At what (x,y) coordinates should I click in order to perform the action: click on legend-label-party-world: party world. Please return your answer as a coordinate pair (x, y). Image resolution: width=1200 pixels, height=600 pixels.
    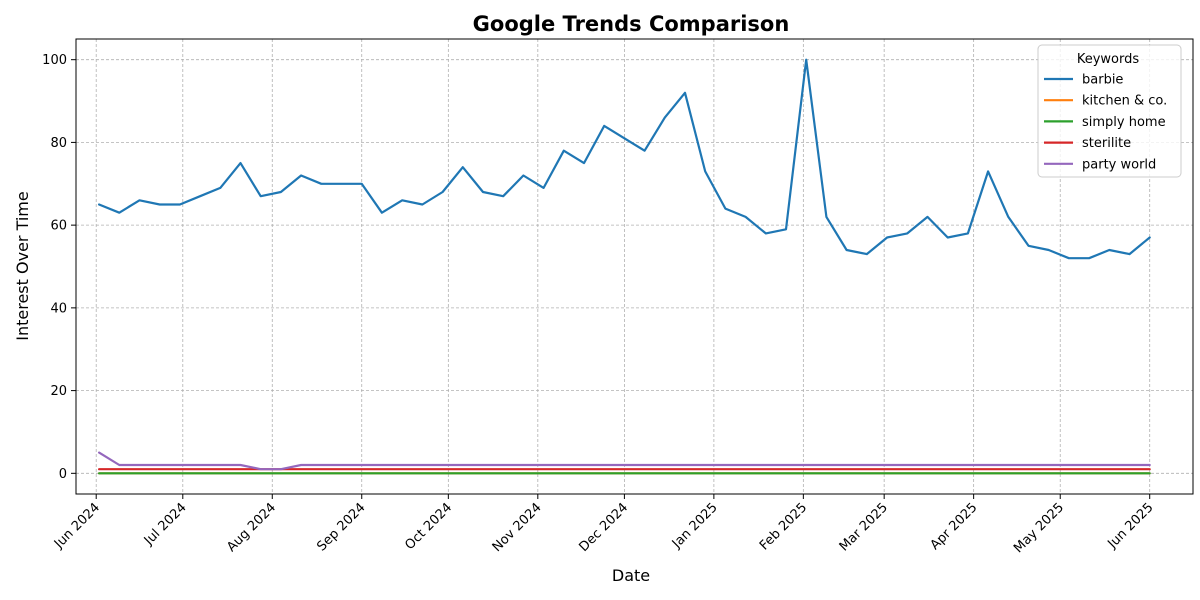
    Looking at the image, I should click on (1119, 164).